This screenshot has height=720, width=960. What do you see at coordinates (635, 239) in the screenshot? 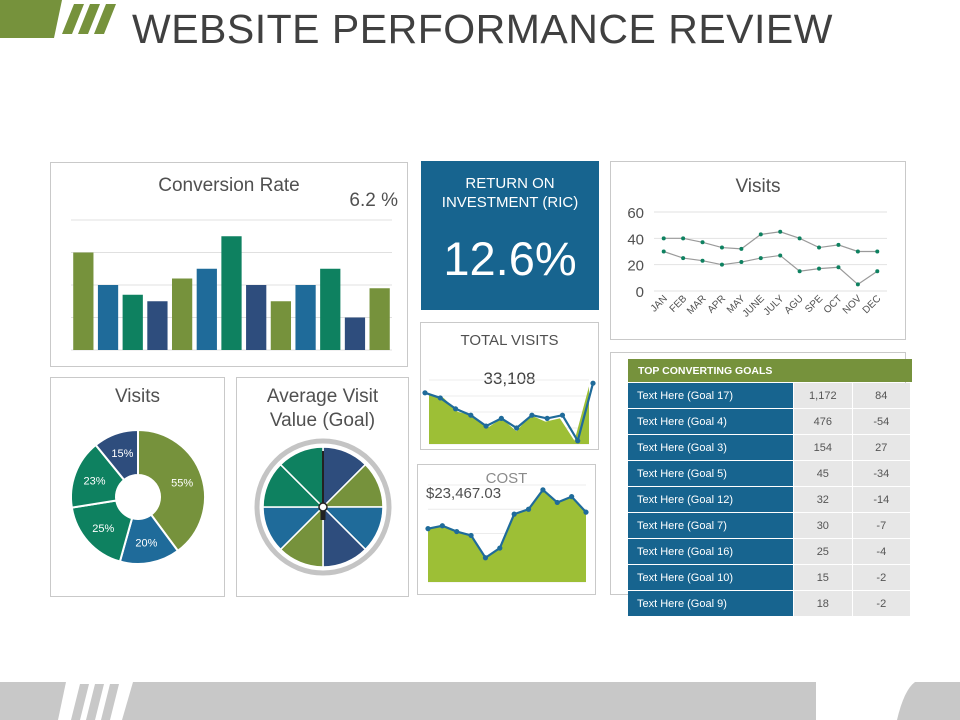
I see `visits-line-ytick: 40` at bounding box center [635, 239].